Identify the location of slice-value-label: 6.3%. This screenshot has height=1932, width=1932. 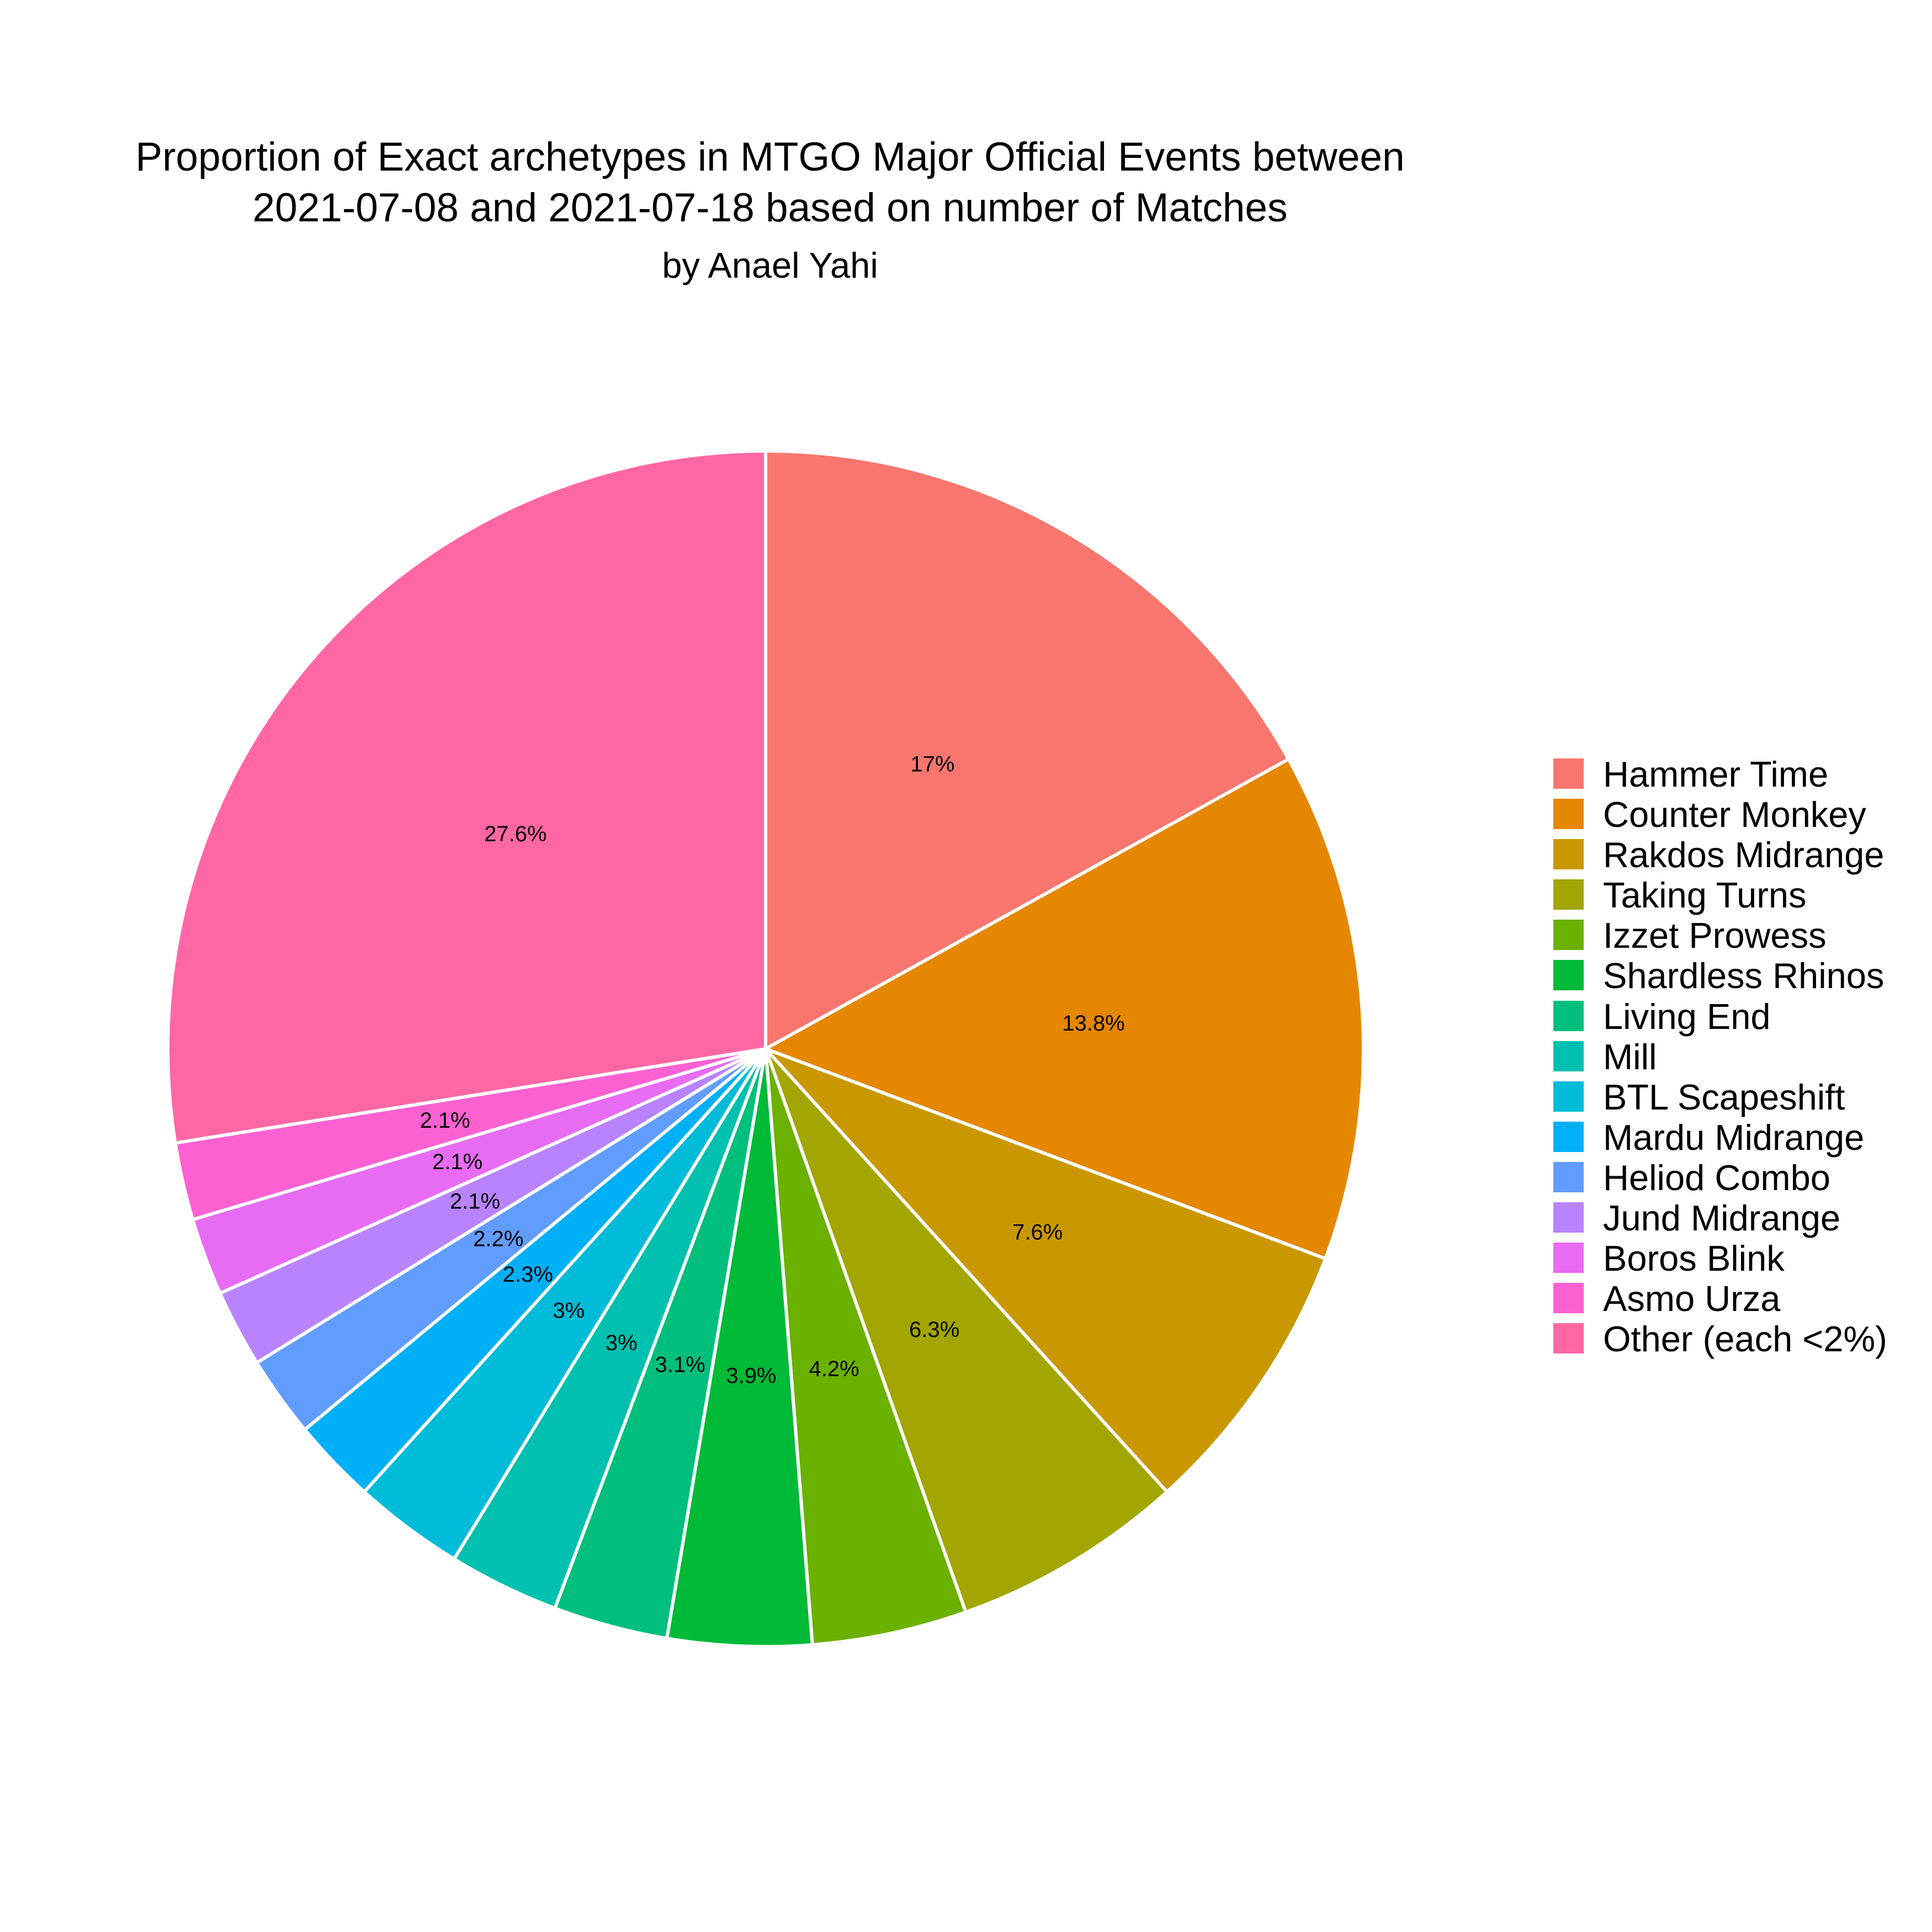
(934, 1330).